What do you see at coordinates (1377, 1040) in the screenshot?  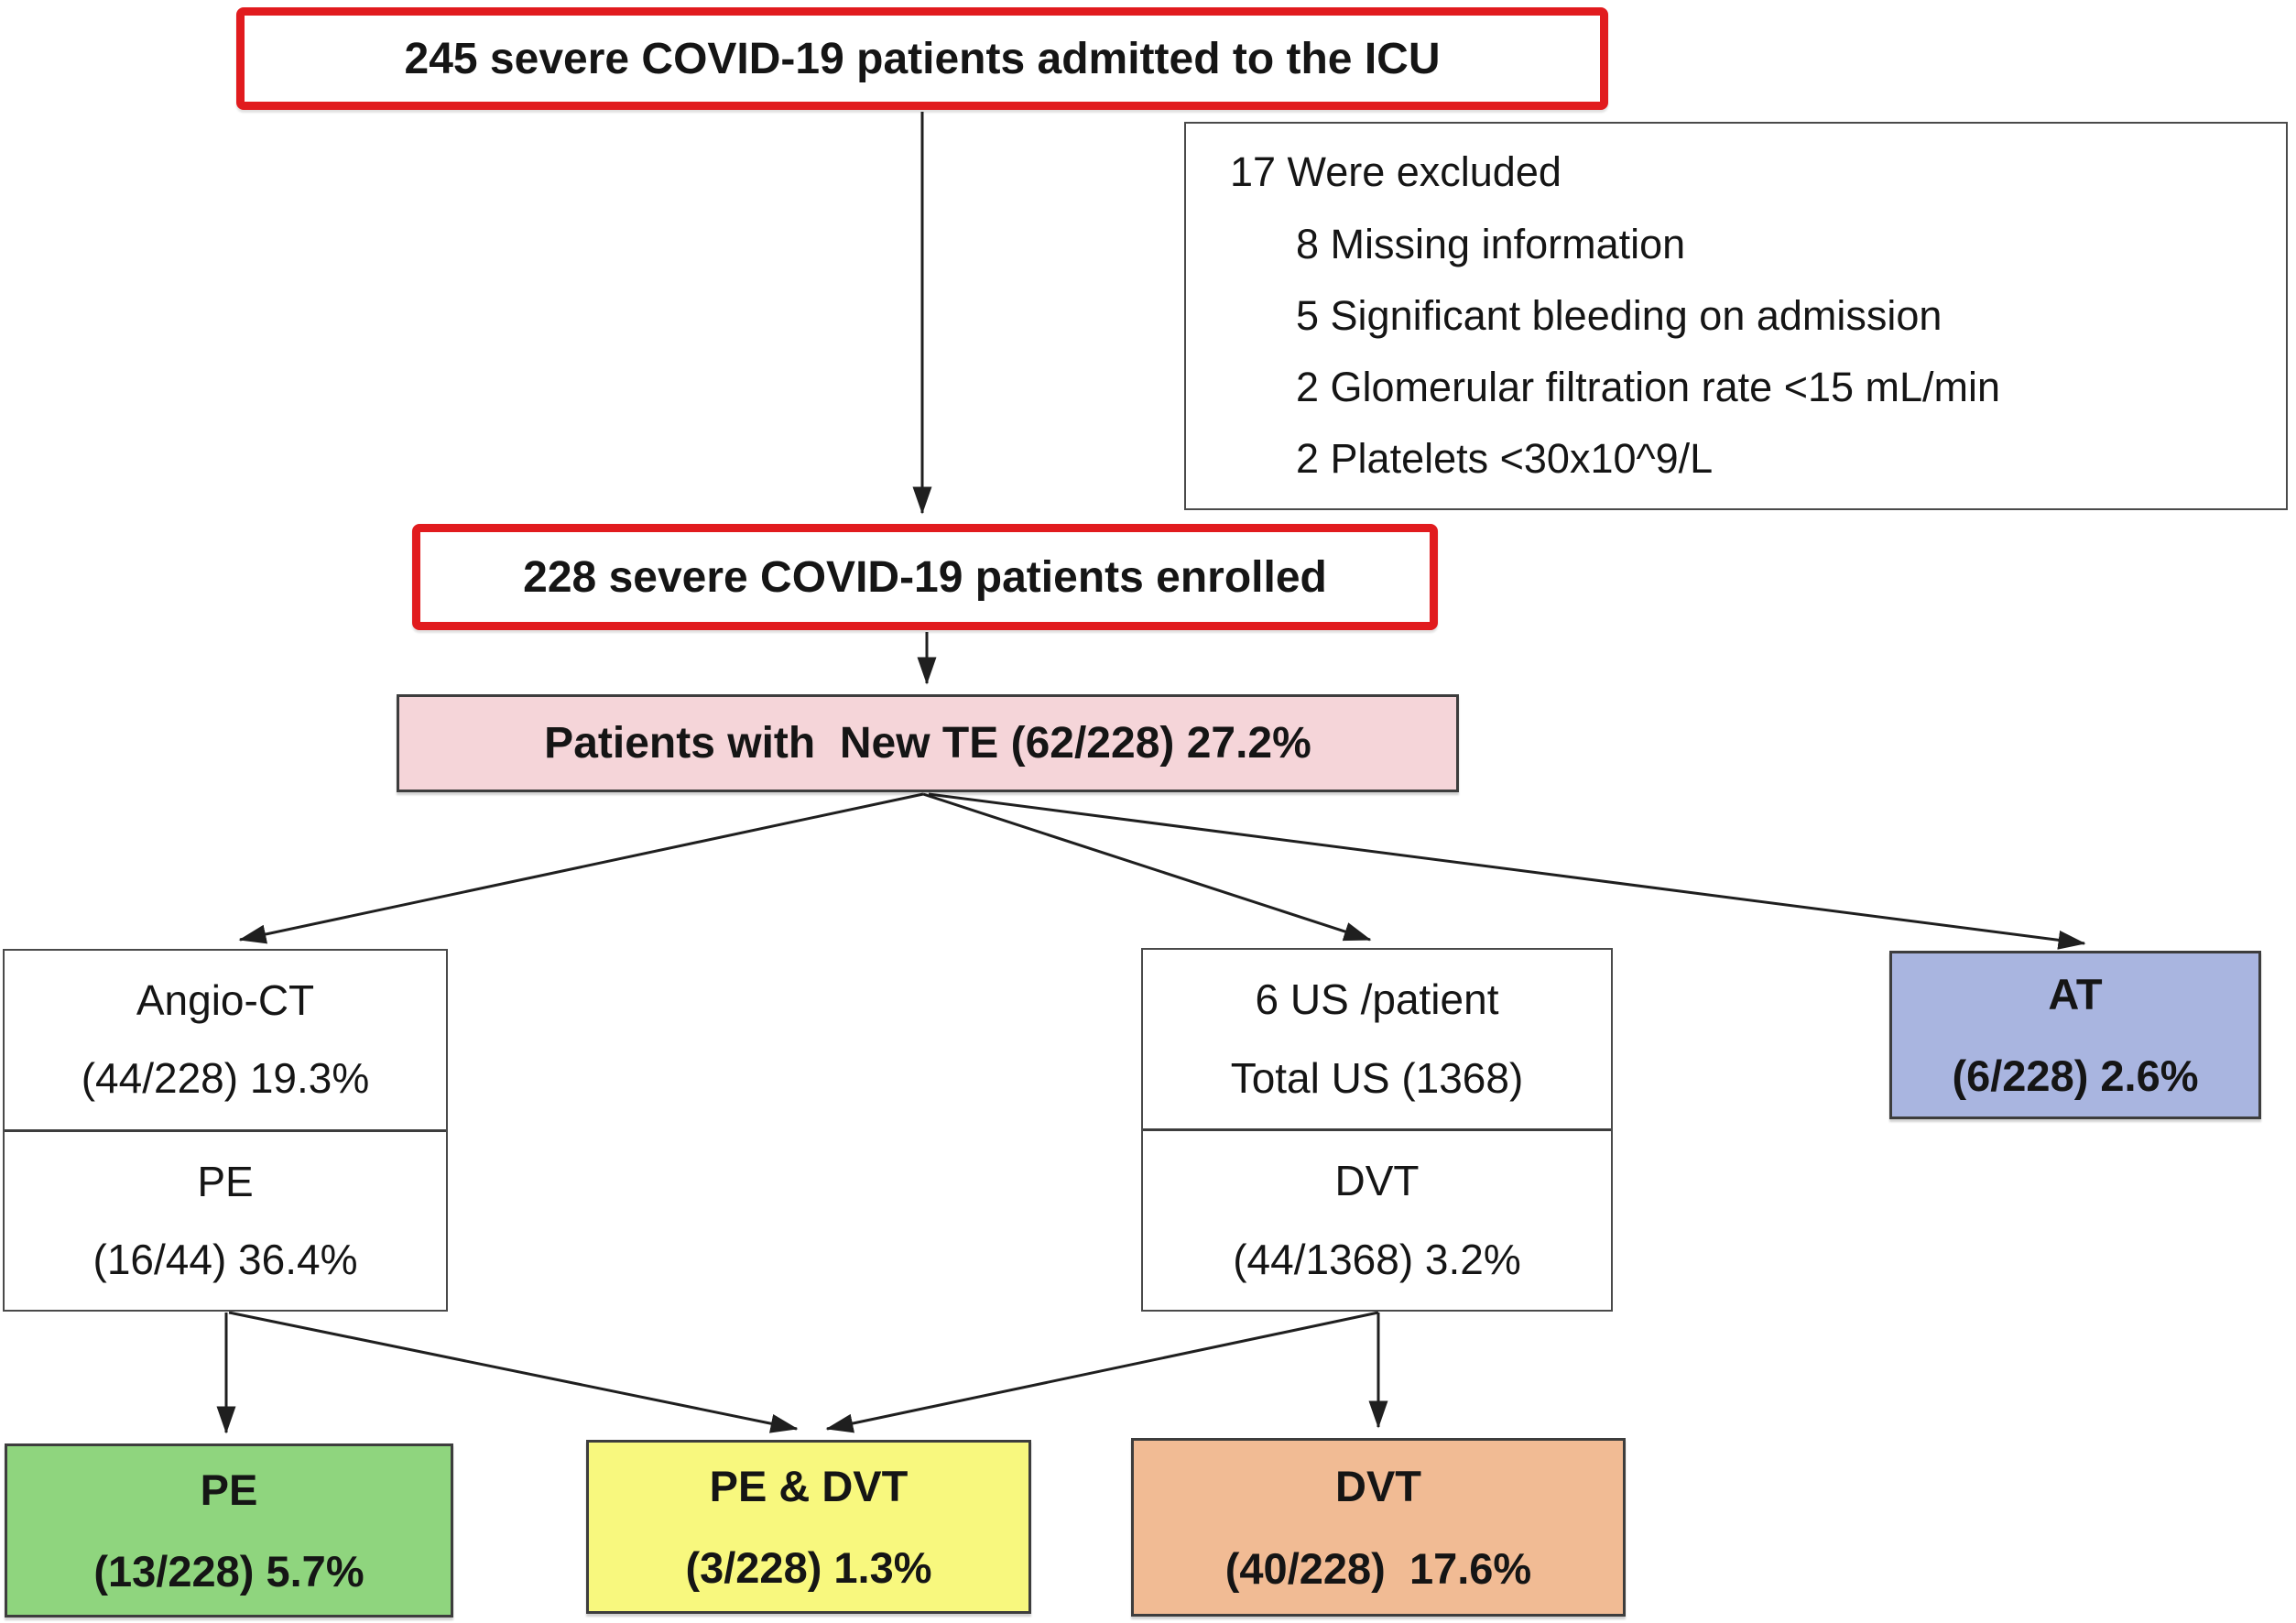 I see `us-box-top-cell: 6 US /patient Total US (1368)` at bounding box center [1377, 1040].